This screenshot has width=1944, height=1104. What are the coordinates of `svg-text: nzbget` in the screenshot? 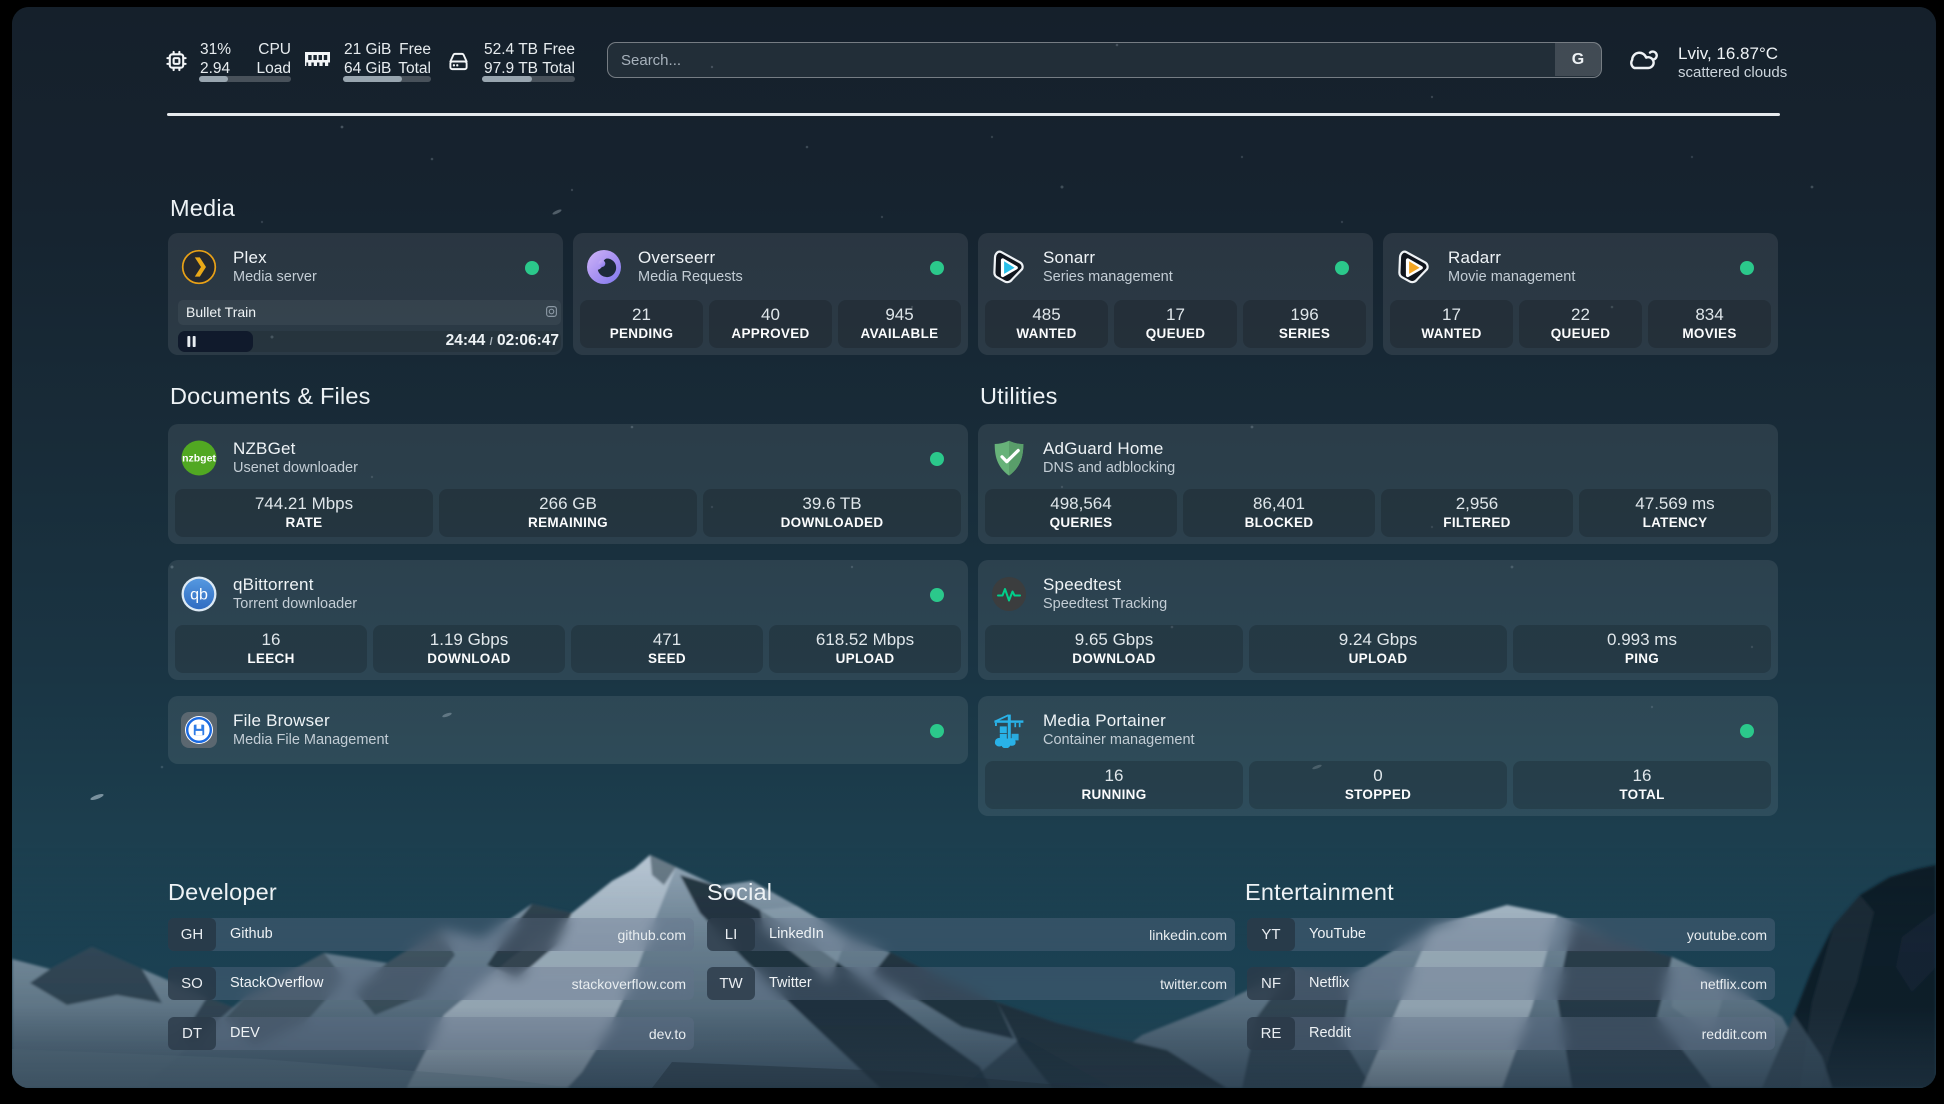 It's located at (199, 459).